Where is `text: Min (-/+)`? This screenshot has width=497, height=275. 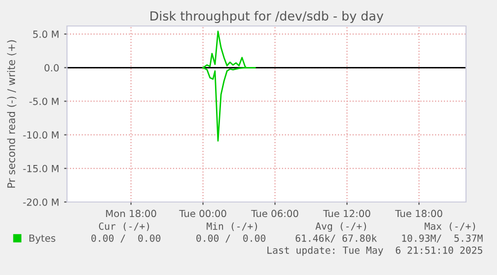
text: Min (-/+) is located at coordinates (231, 226).